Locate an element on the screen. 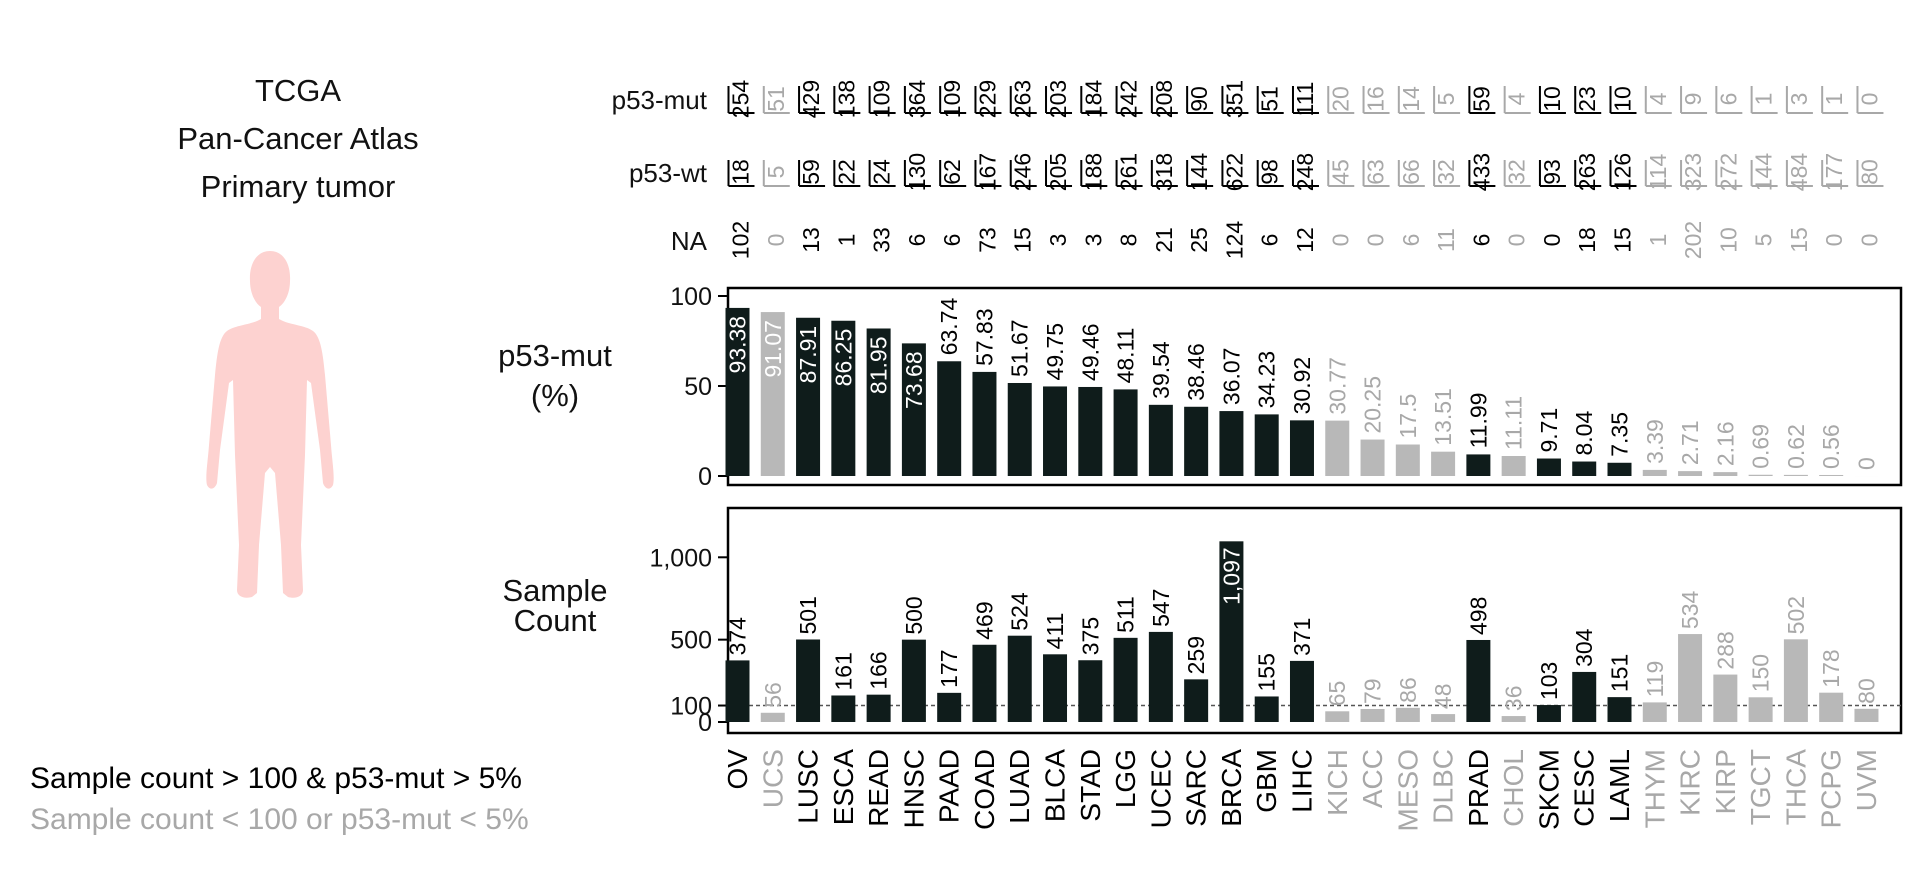  row-value: 66 is located at coordinates (1411, 172).